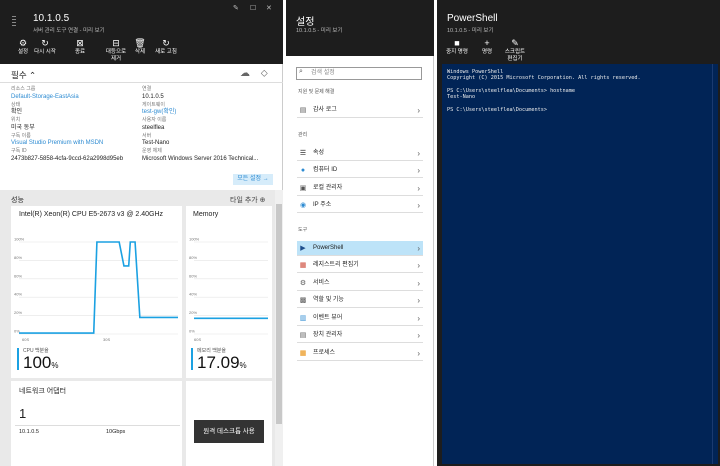 Image resolution: width=720 pixels, height=466 pixels. Describe the element at coordinates (166, 52) in the screenshot. I see `toolbar-label: 새로 고침` at that location.